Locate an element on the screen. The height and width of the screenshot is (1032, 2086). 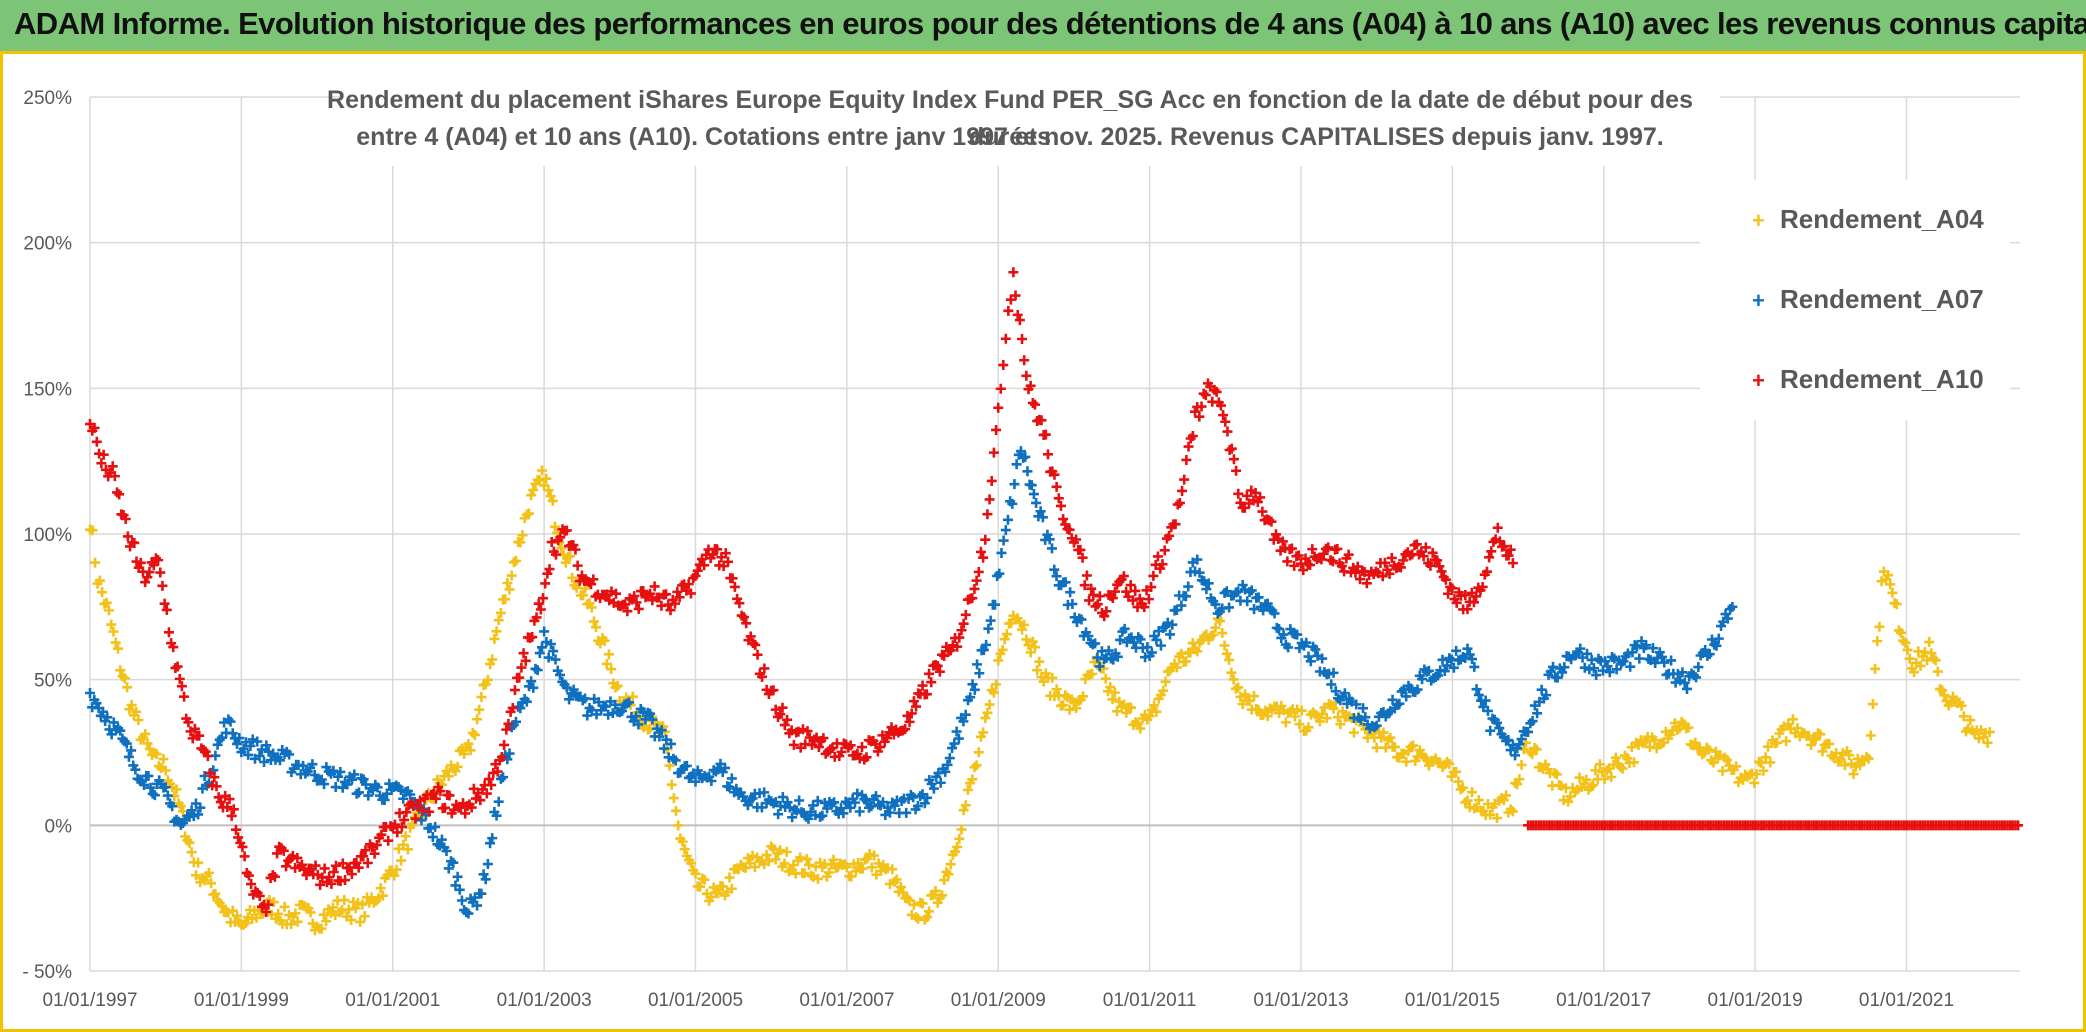
legend-background is located at coordinates (1855, 300).